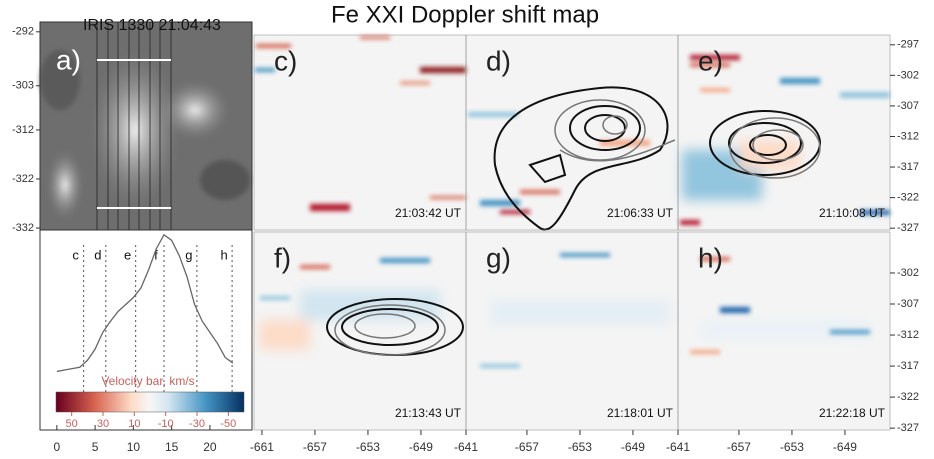 The height and width of the screenshot is (459, 934). I want to click on velocity-tick-label: 10, so click(134, 424).